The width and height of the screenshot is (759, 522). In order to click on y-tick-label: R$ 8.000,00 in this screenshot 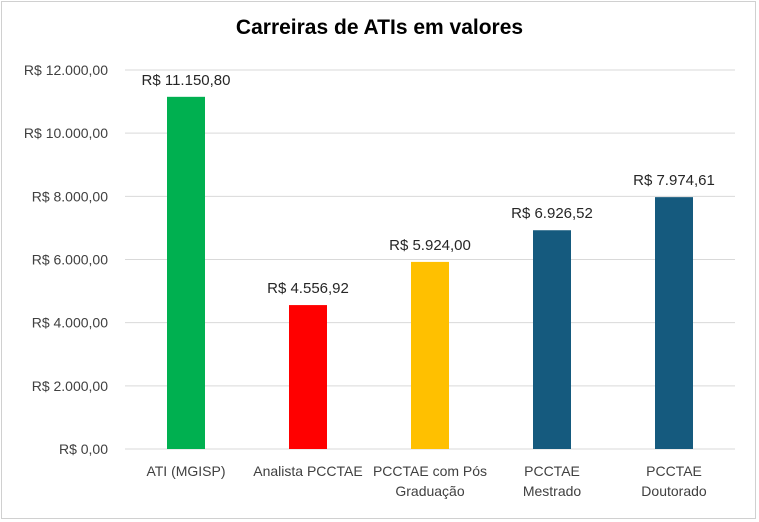, I will do `click(70, 196)`.